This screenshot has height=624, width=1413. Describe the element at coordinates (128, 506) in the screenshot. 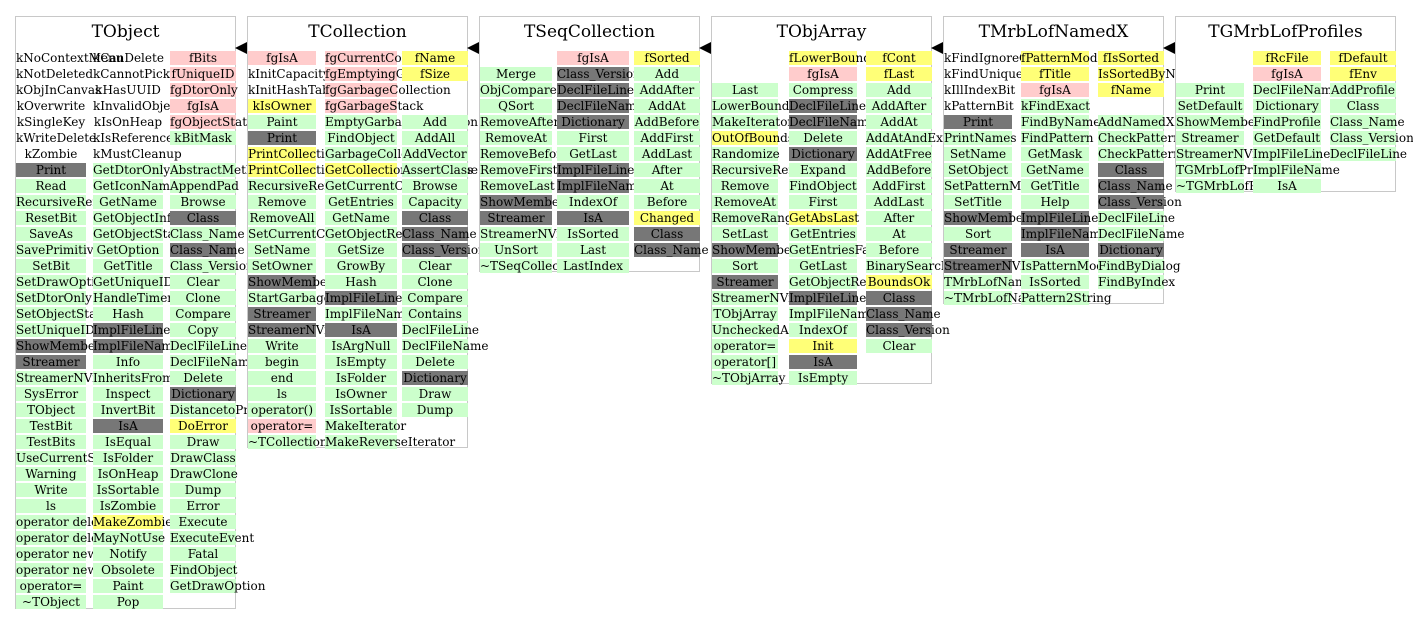

I see `member-iszombie: IsZombie` at that location.